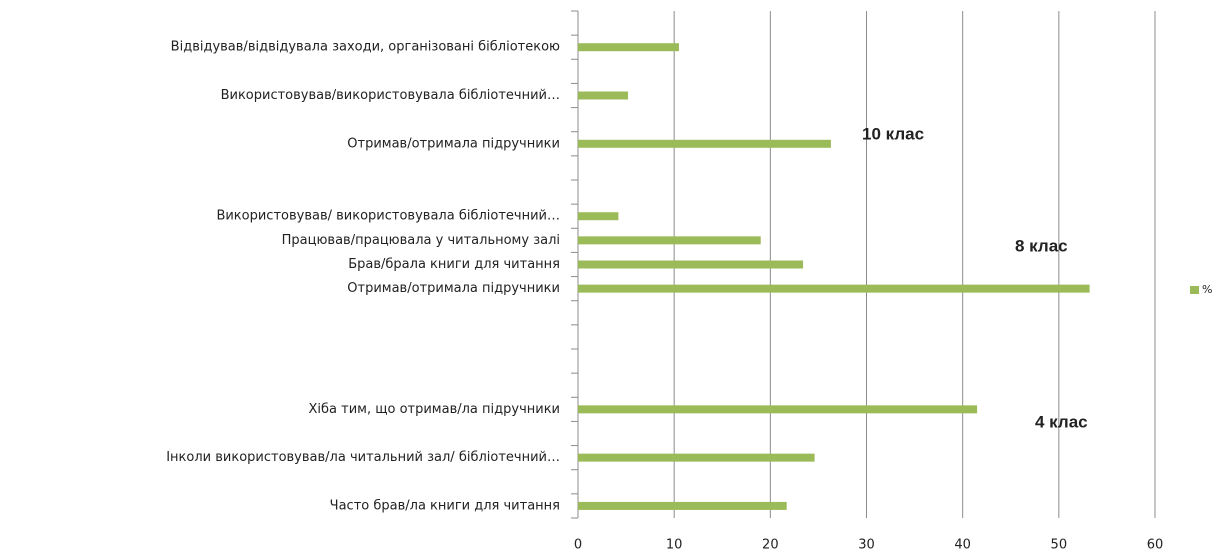  Describe the element at coordinates (1041, 245) in the screenshot. I see `annotation: 8 клас` at that location.